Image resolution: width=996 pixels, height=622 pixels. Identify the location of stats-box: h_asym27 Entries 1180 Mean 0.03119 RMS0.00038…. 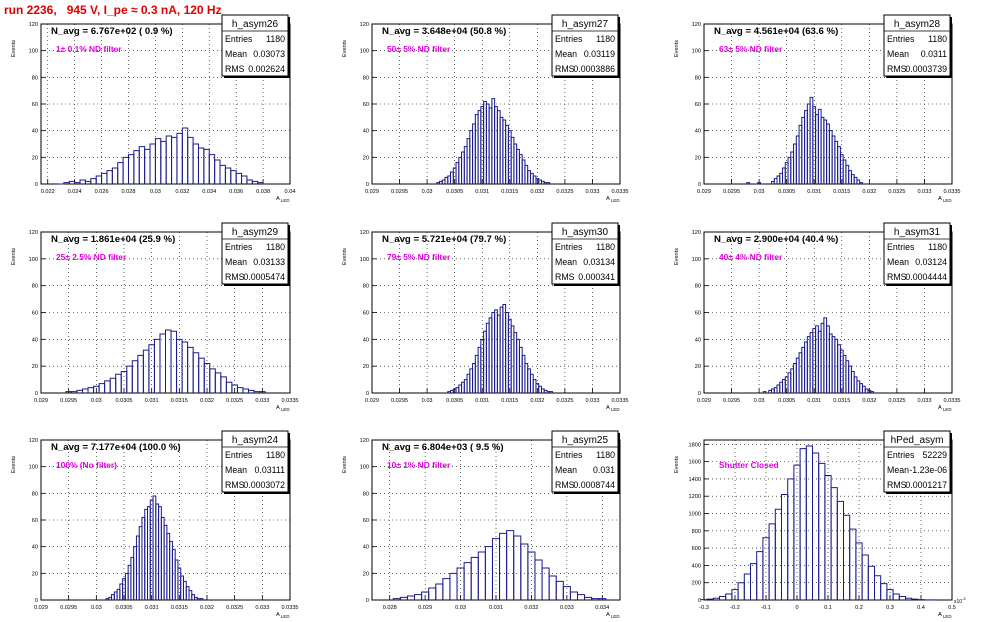
(585, 46).